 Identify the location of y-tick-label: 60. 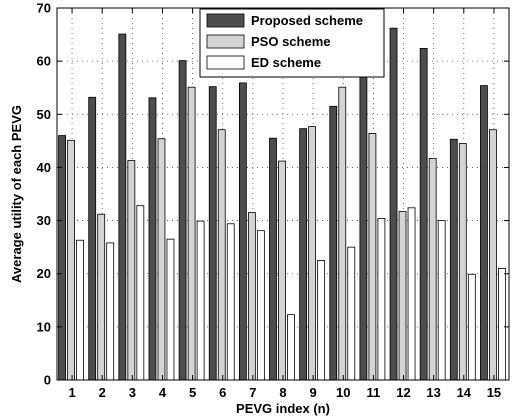
(44, 61).